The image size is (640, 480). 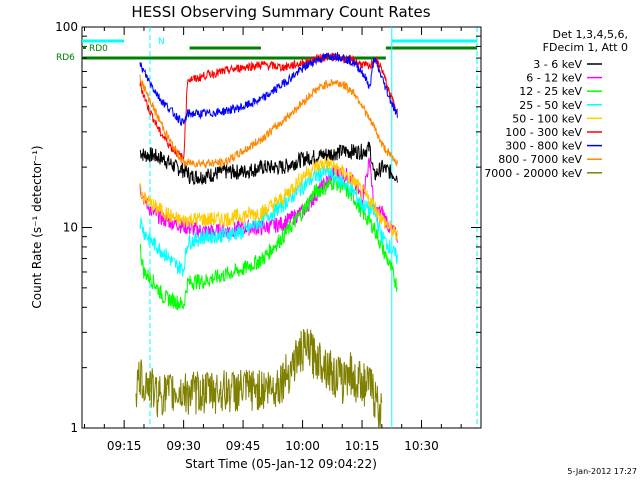 What do you see at coordinates (65, 58) in the screenshot?
I see `flag-label-rd6: RD6` at bounding box center [65, 58].